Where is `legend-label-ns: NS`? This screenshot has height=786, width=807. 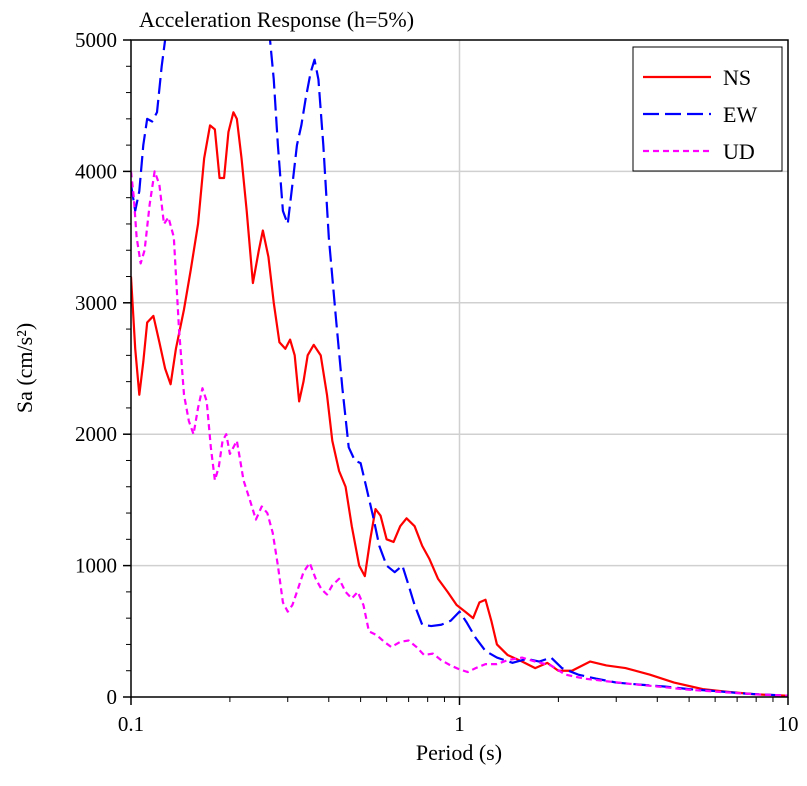 legend-label-ns: NS is located at coordinates (737, 77).